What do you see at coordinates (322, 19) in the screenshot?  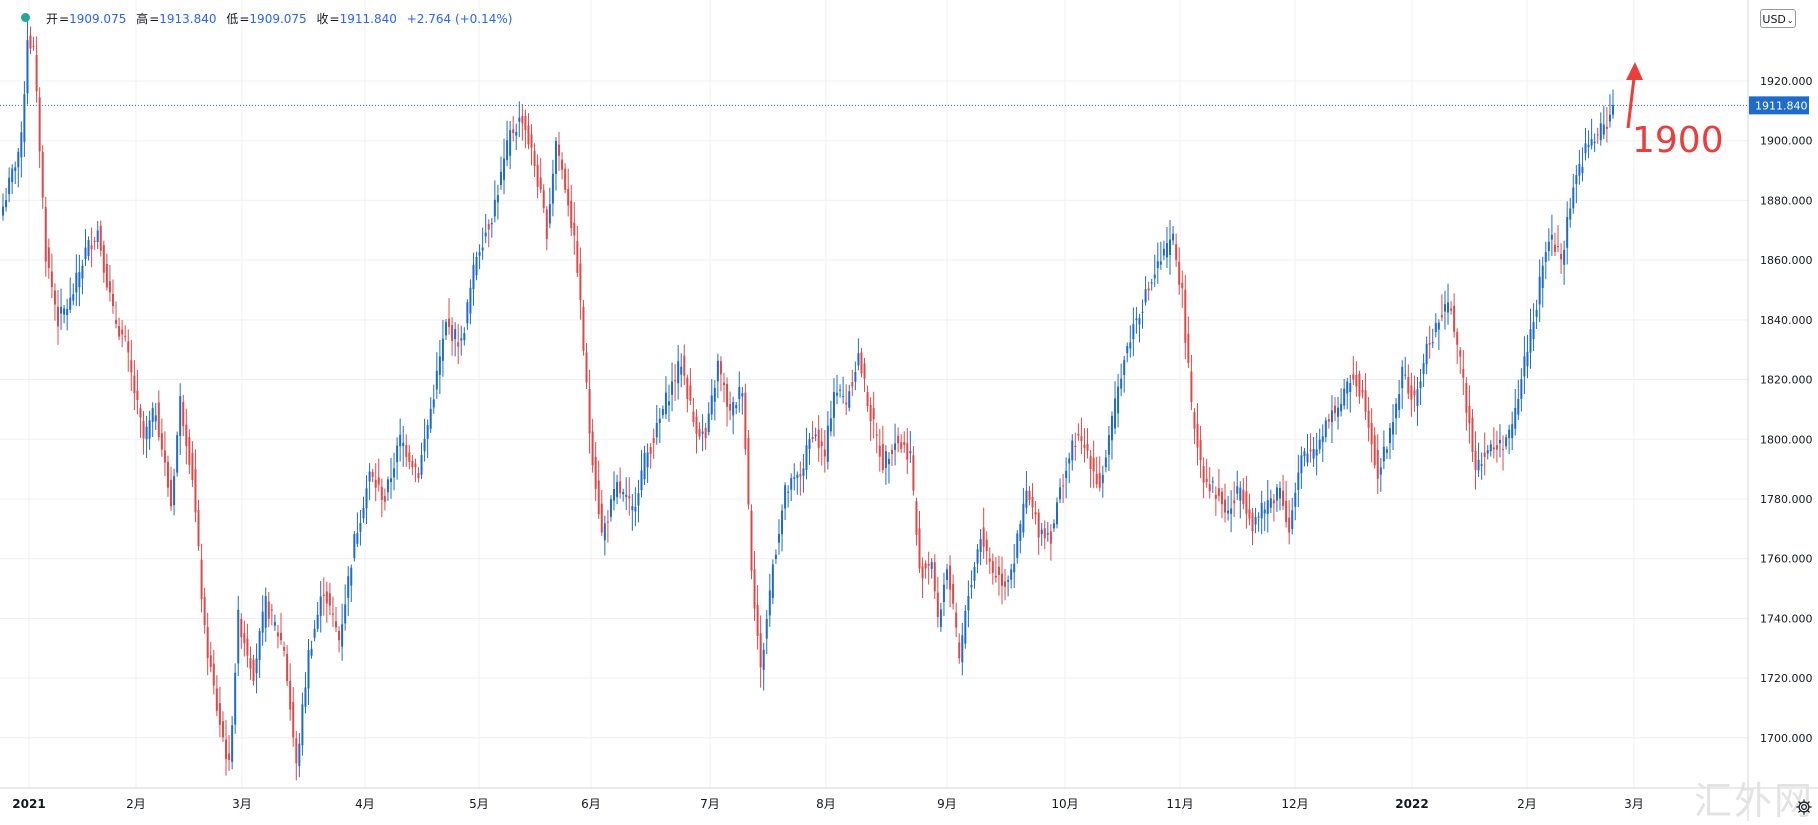 I see `close-label: 收` at bounding box center [322, 19].